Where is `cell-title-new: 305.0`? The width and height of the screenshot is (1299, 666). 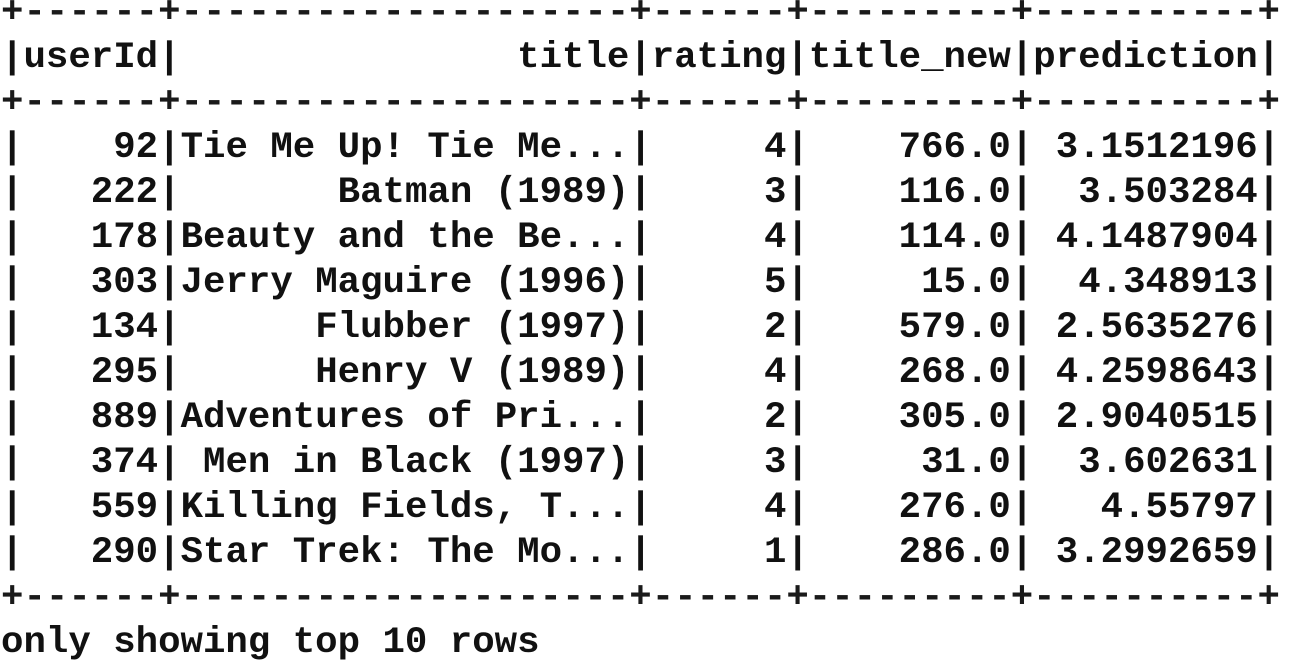
cell-title-new: 305.0 is located at coordinates (954, 418).